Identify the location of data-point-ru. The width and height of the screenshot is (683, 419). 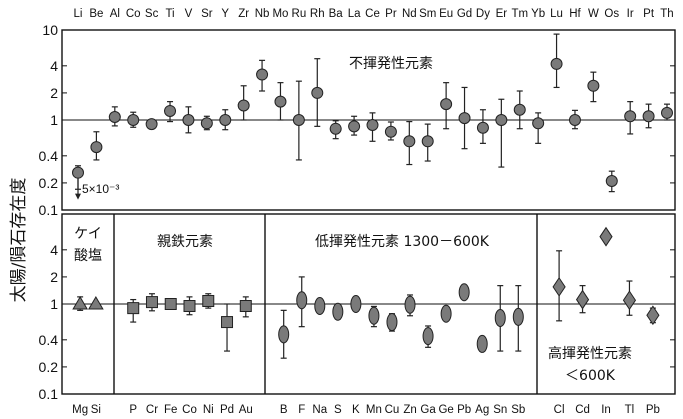
(298, 120).